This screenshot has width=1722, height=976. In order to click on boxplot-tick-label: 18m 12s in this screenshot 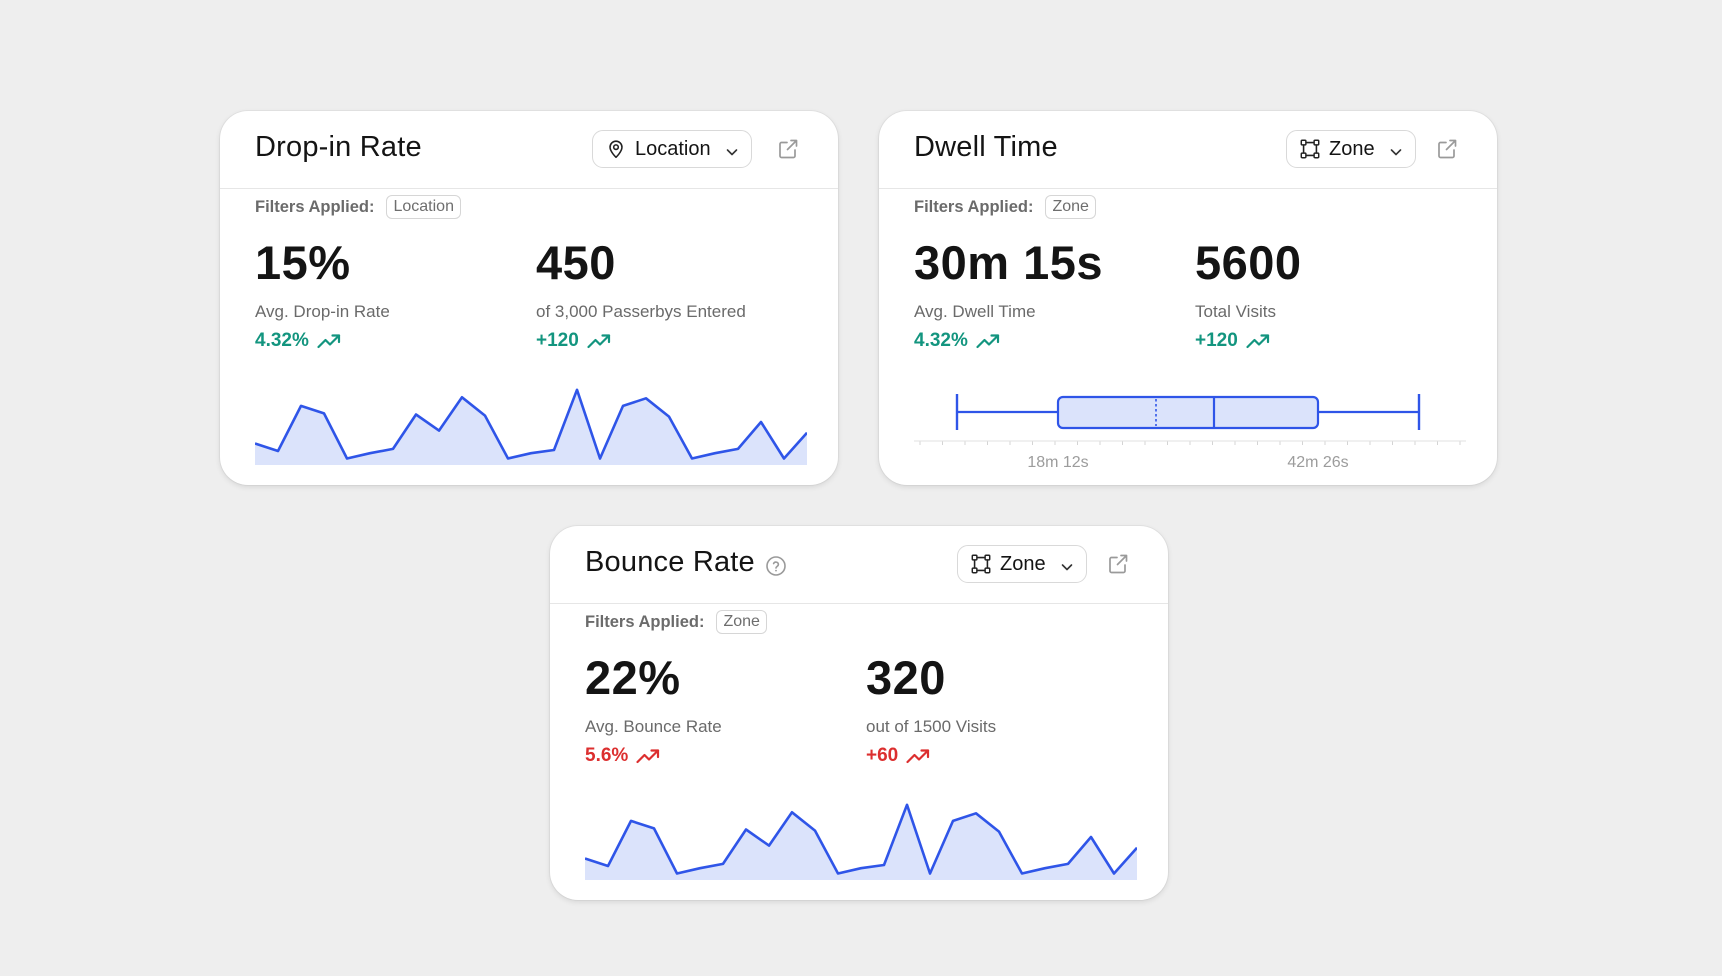, I will do `click(1057, 462)`.